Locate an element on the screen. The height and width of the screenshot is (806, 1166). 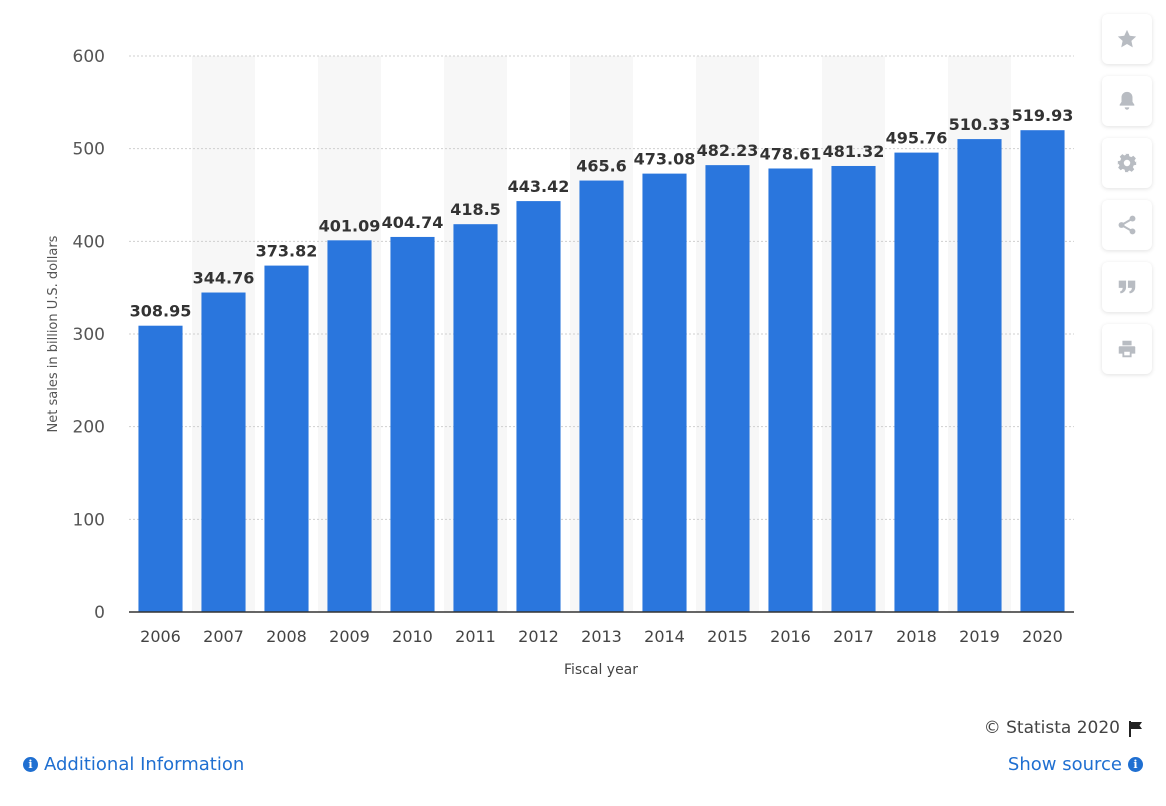
y-tick-label: 300 is located at coordinates (89, 335).